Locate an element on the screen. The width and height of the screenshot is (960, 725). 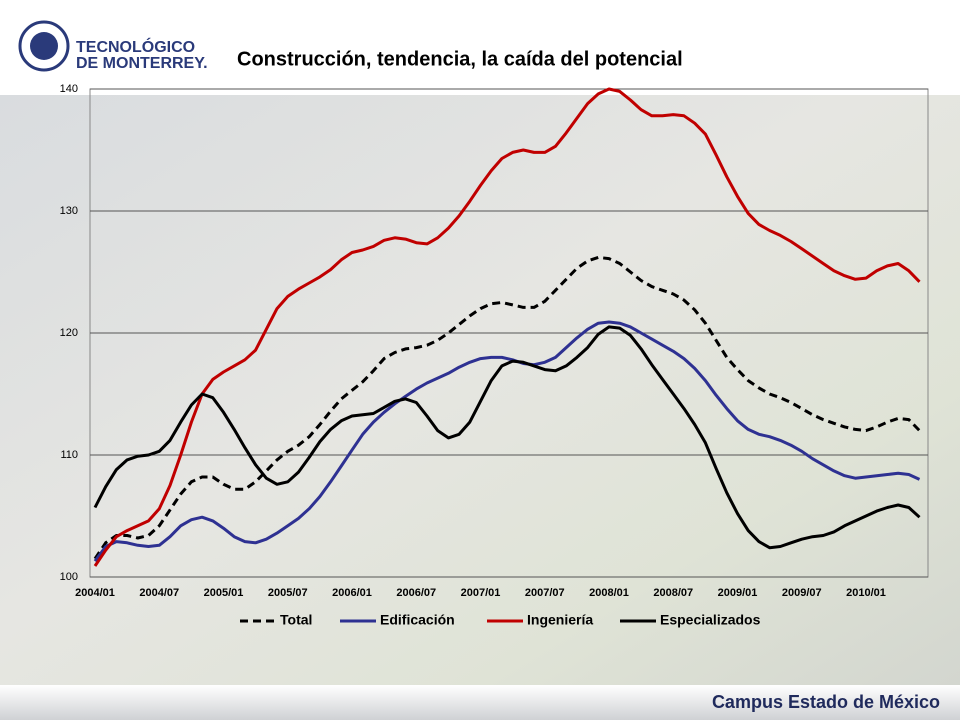
y-tick-label: 140 is located at coordinates (69, 89).